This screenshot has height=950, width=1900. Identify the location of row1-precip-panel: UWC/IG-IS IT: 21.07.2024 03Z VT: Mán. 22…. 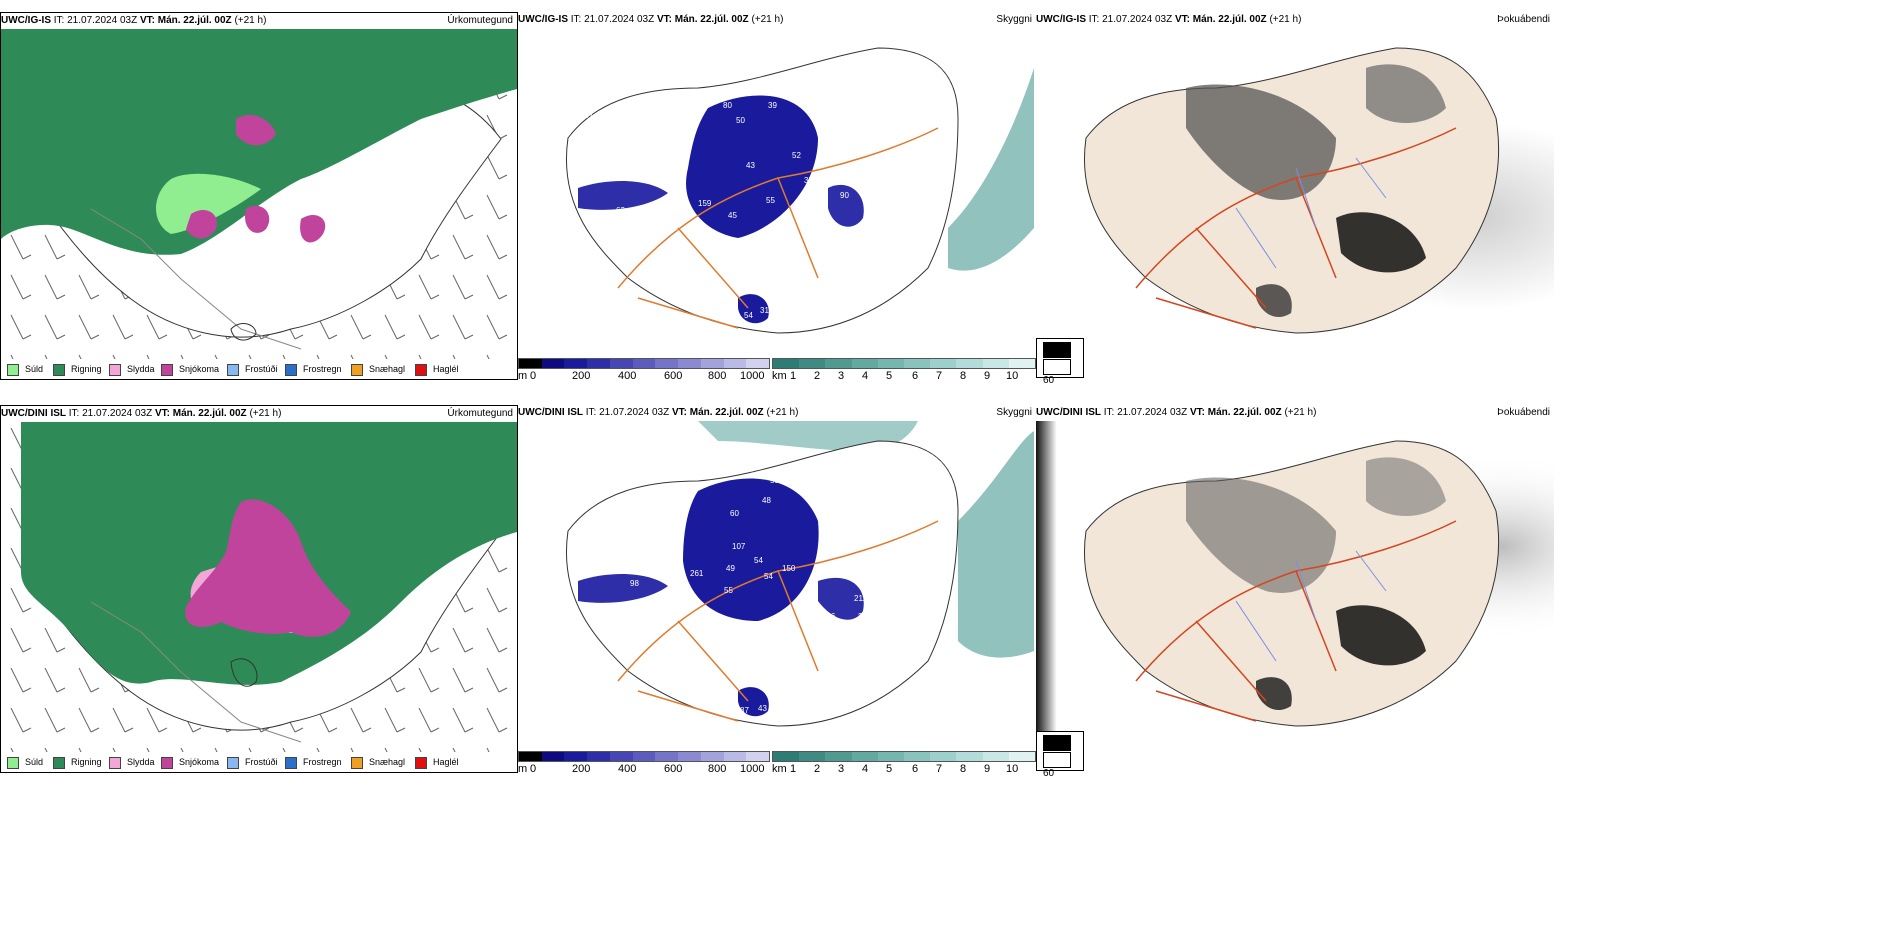
(259, 196).